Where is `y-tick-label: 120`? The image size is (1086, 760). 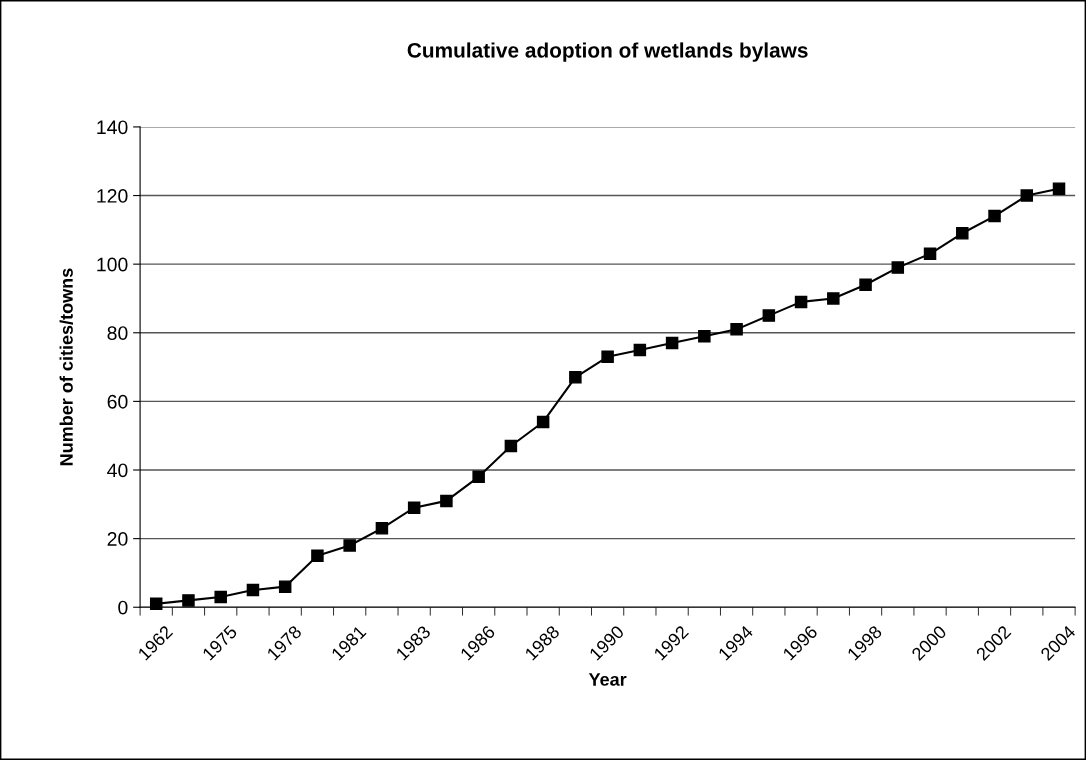 y-tick-label: 120 is located at coordinates (112, 196).